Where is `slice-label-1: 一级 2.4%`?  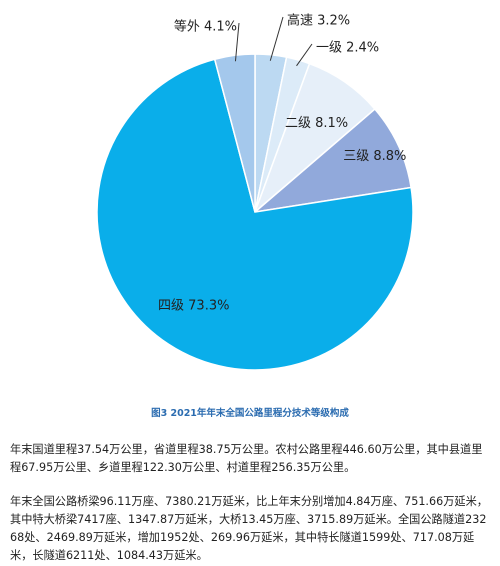
slice-label-1: 一级 2.4% is located at coordinates (347, 48).